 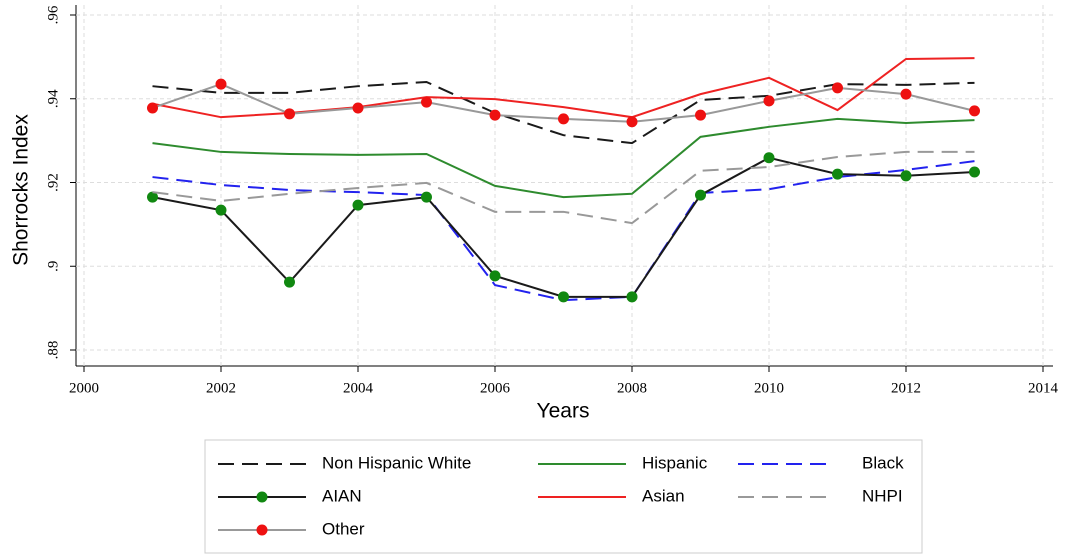 I want to click on x-tick-label: 2014, so click(x=1043, y=388).